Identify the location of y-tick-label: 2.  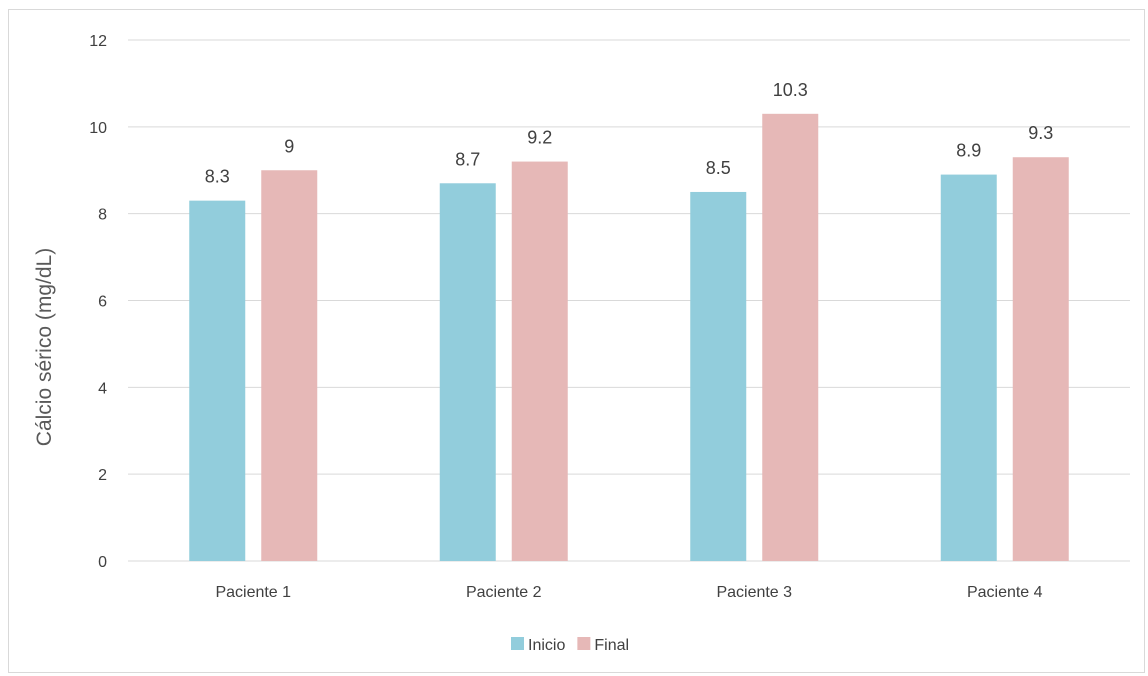
(102, 475).